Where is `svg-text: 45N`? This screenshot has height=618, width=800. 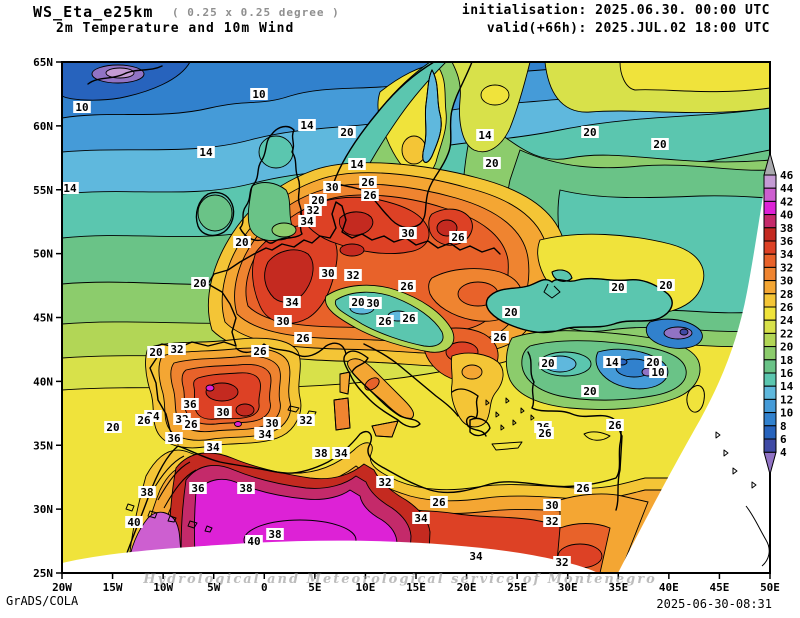
svg-text: 45N is located at coordinates (43, 318).